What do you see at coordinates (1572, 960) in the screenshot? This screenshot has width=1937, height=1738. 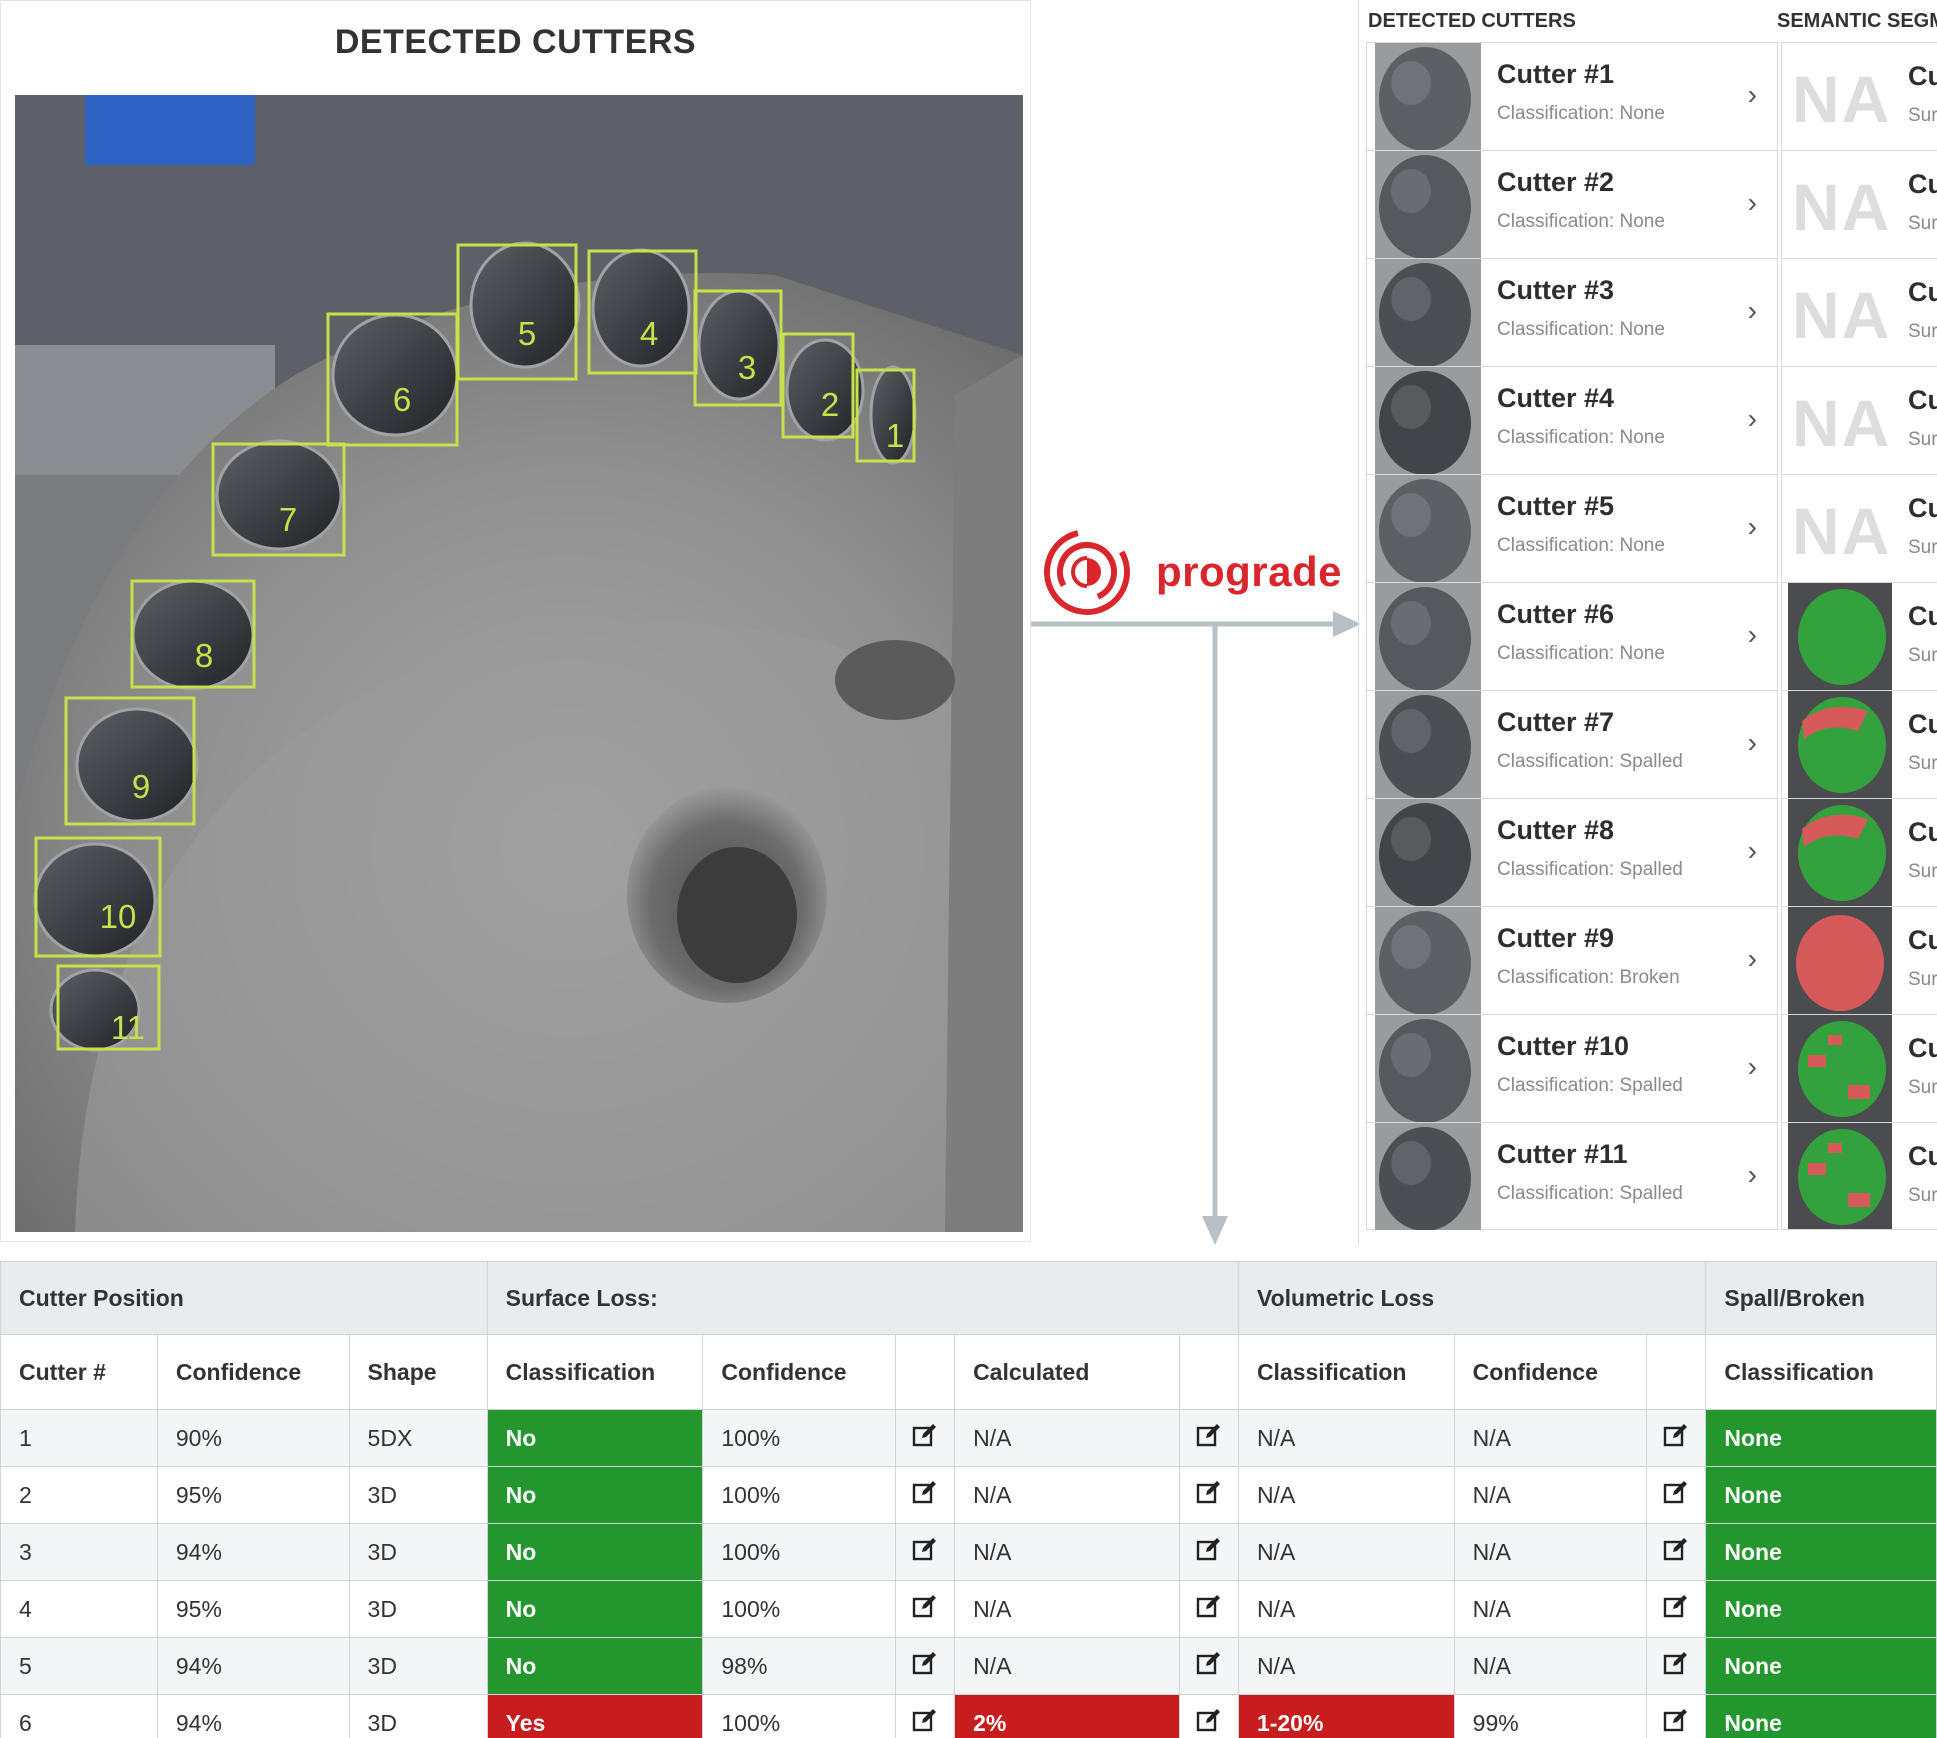 I see `cutter-list-item: Cutter #9 Classification: Broken ›` at bounding box center [1572, 960].